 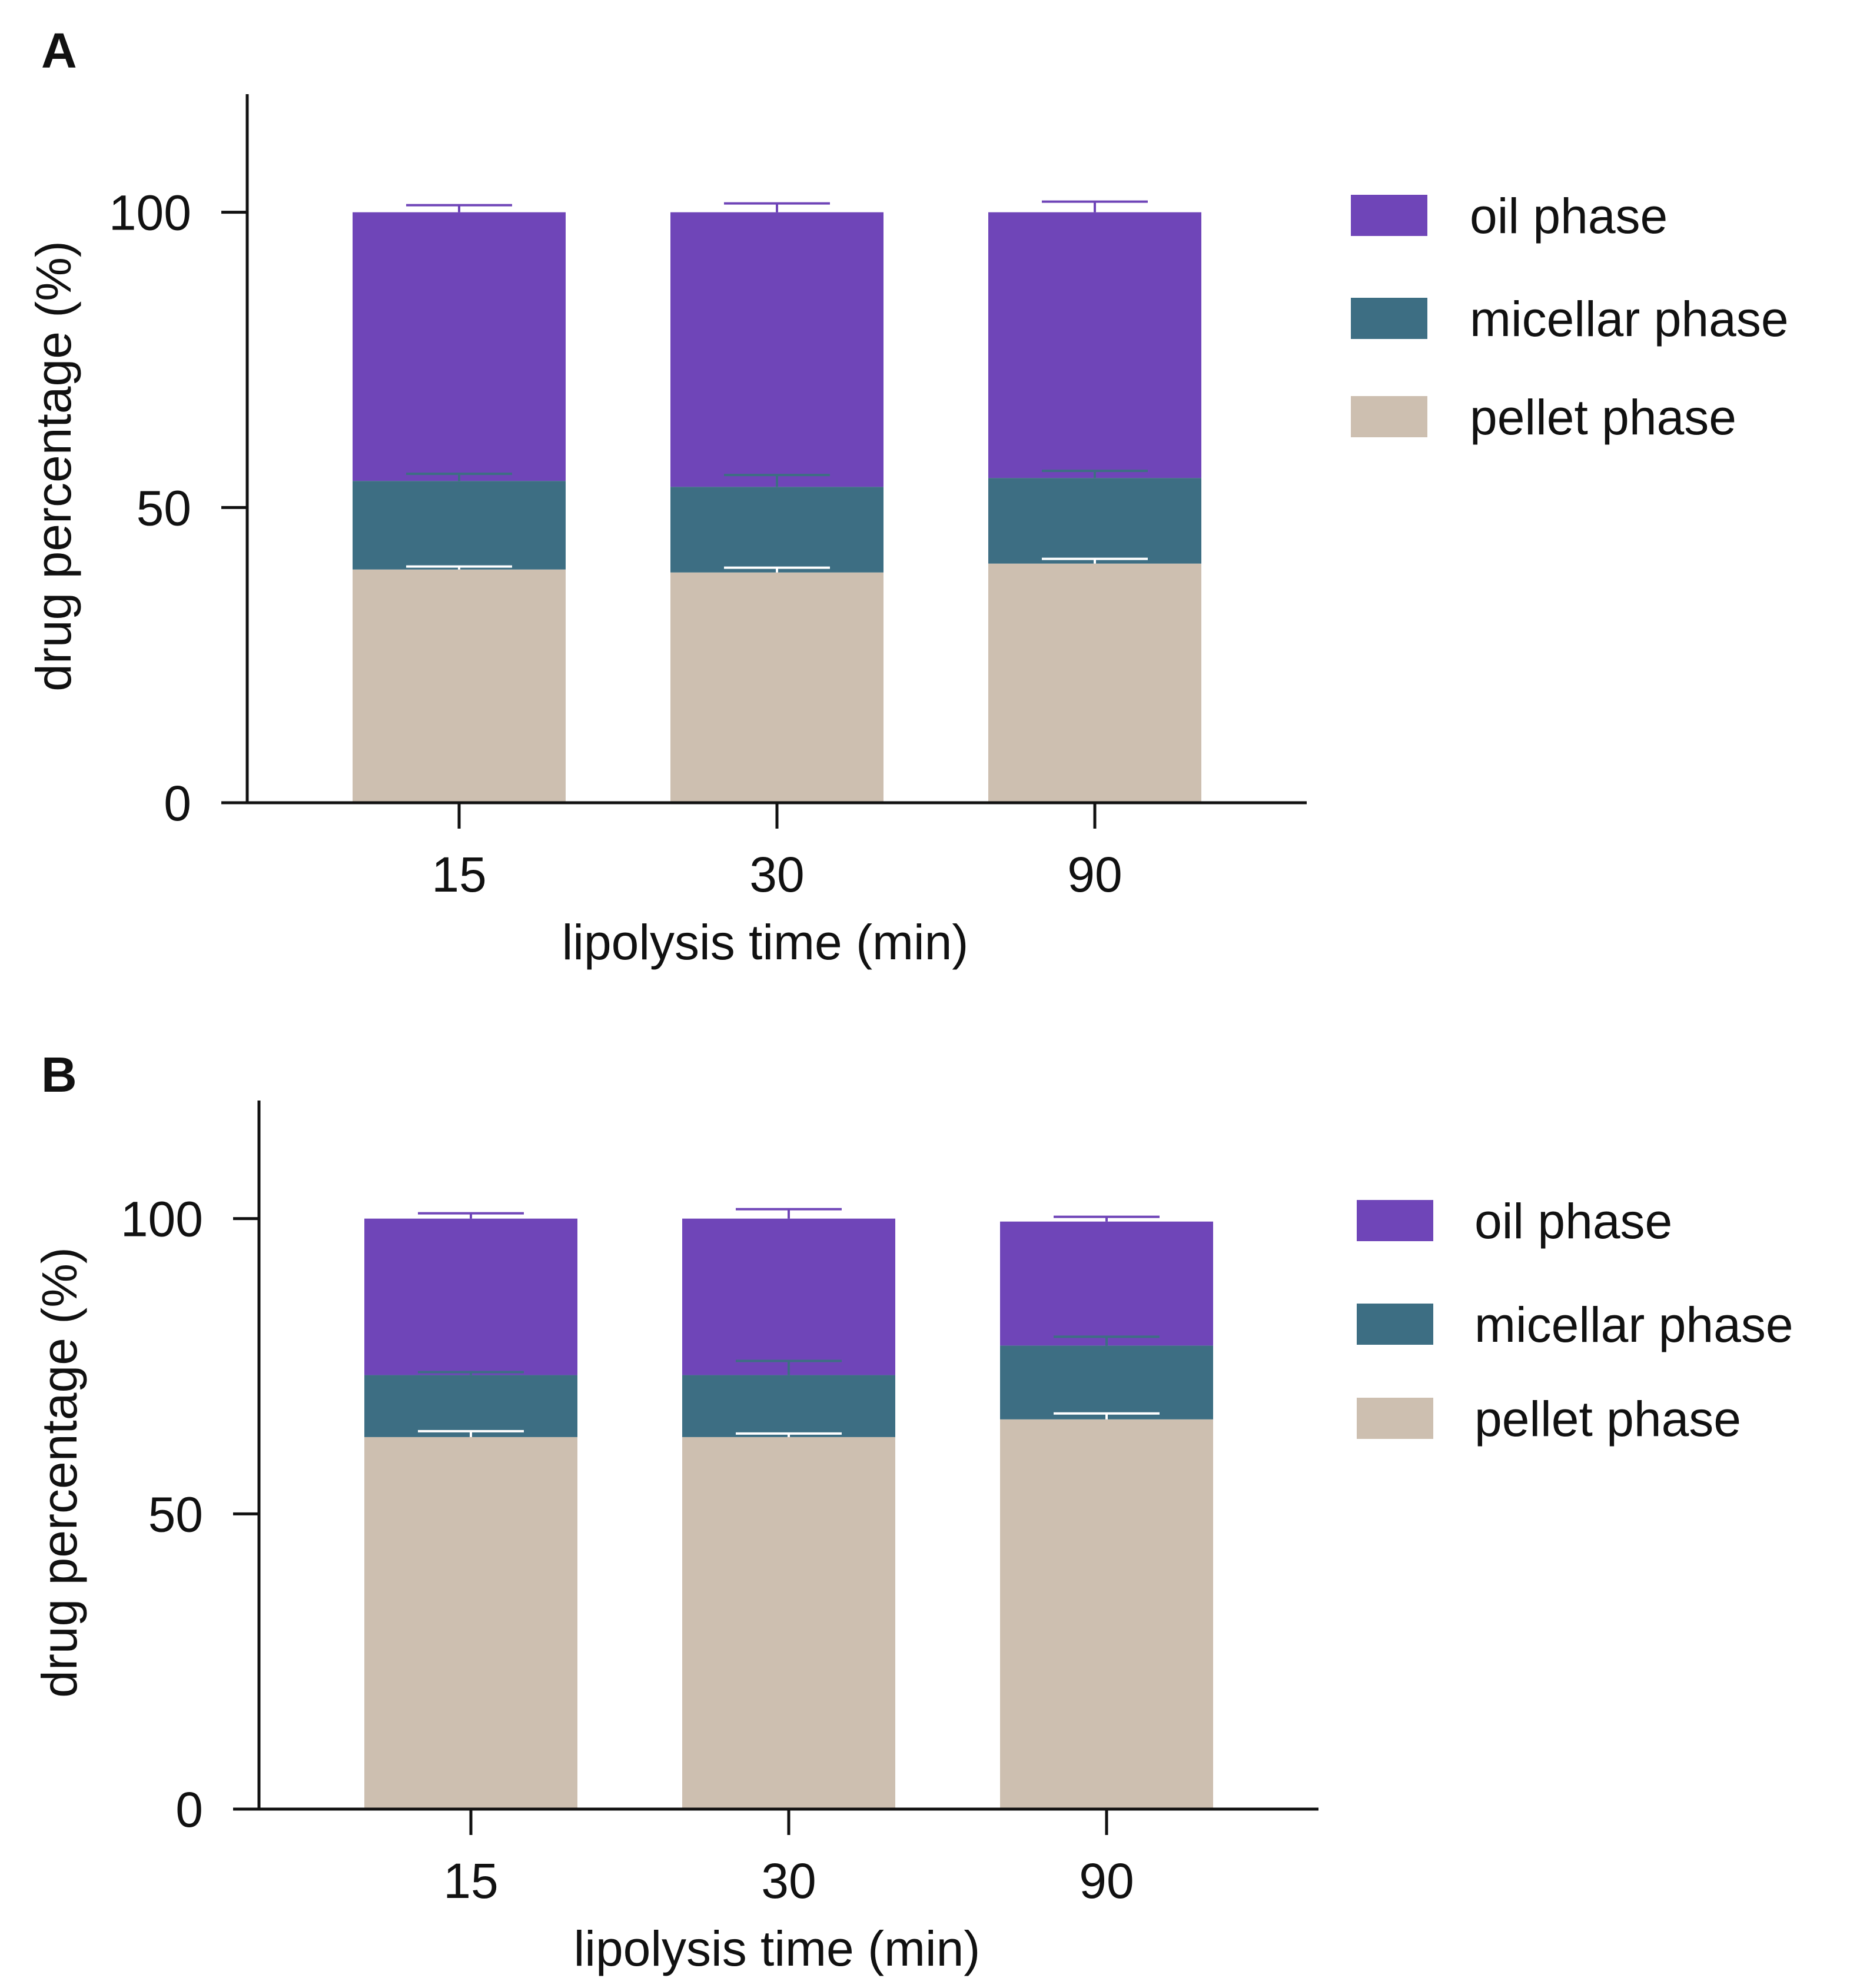 I want to click on panel-label: A, so click(x=59, y=50).